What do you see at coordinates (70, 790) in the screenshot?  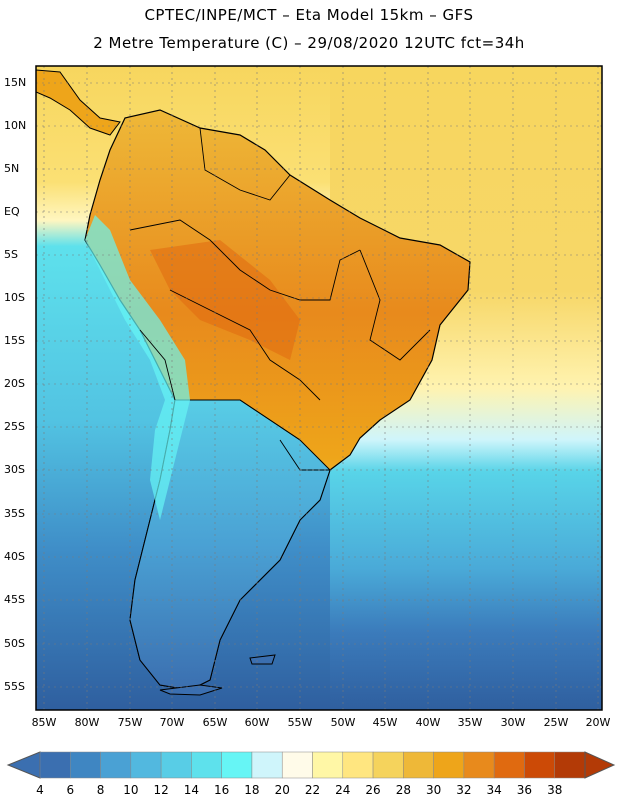 I see `colorbar-label: 6` at bounding box center [70, 790].